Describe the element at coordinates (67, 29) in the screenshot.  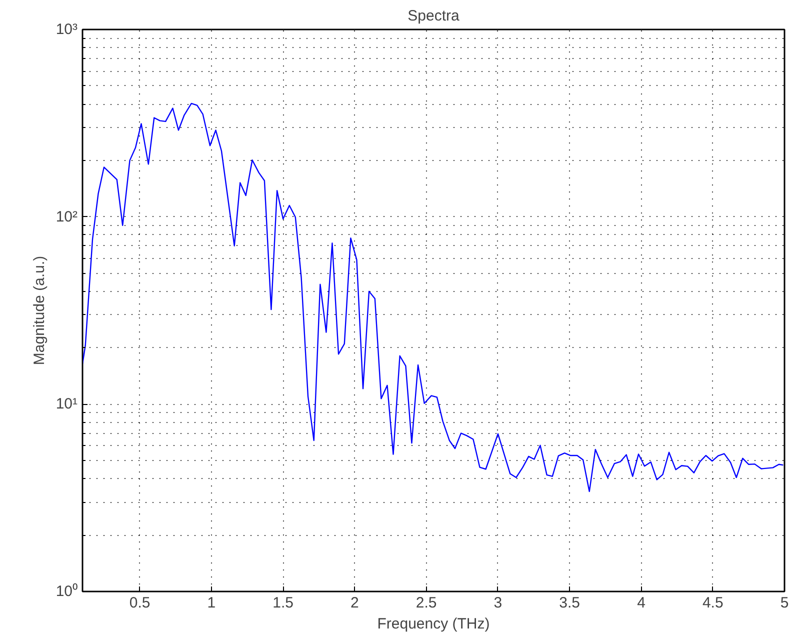
I see `y-tick-label: 10³` at that location.